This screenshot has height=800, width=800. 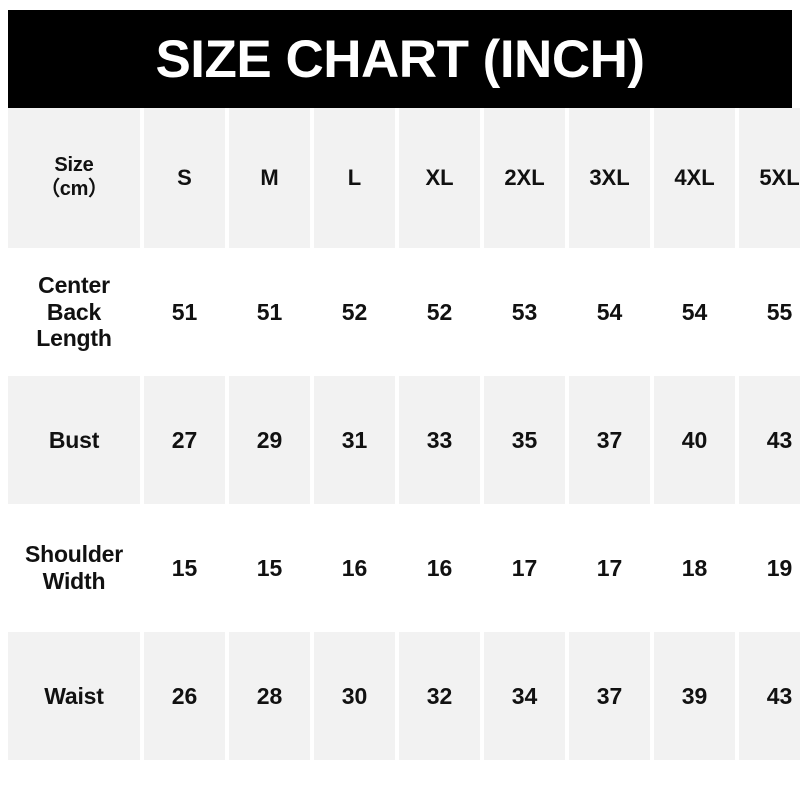 I want to click on page-title: SIZE CHART (INCH), so click(x=400, y=59).